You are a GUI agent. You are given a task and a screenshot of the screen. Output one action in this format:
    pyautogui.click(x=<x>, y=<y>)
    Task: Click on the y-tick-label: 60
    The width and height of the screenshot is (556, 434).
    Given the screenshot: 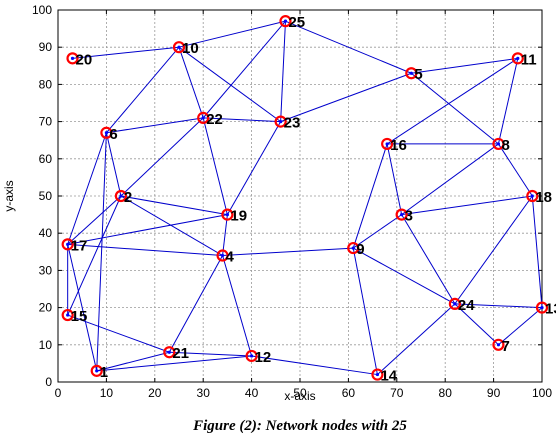 What is the action you would take?
    pyautogui.click(x=46, y=159)
    